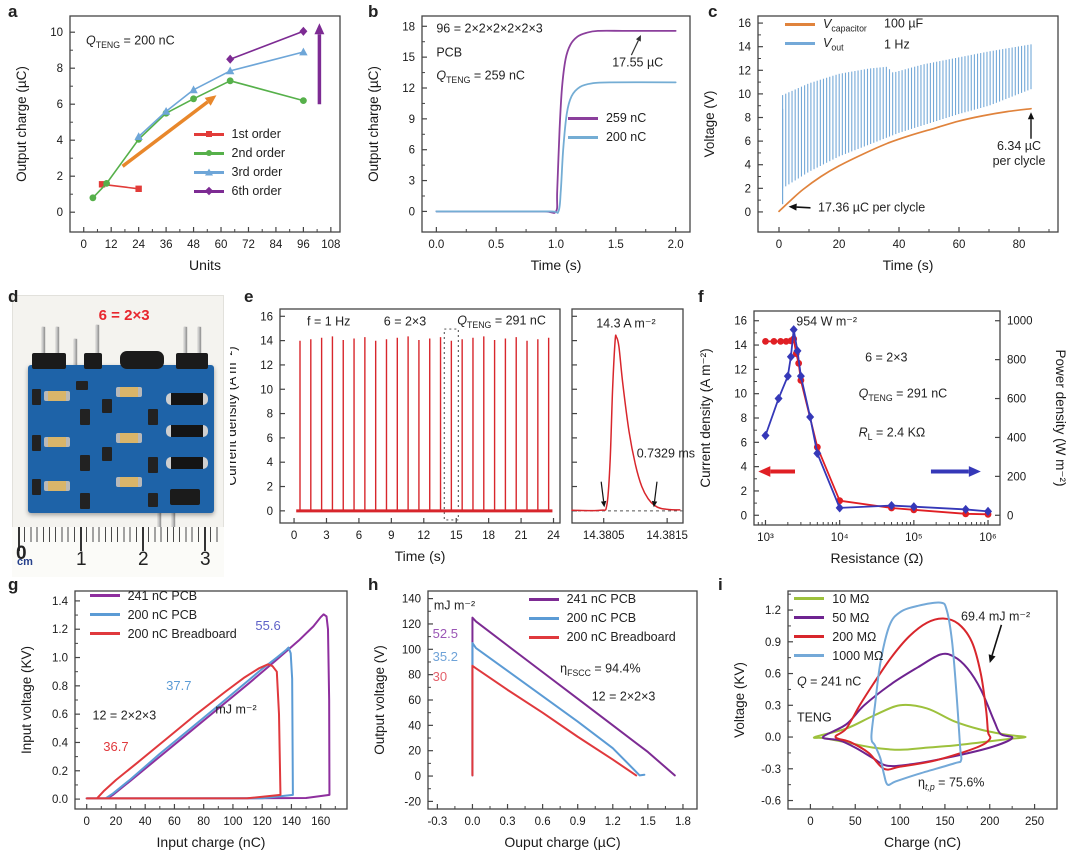 This screenshot has height=858, width=1074. What do you see at coordinates (638, 62) in the screenshot?
I see `chart-annotation: 17.55 µC` at bounding box center [638, 62].